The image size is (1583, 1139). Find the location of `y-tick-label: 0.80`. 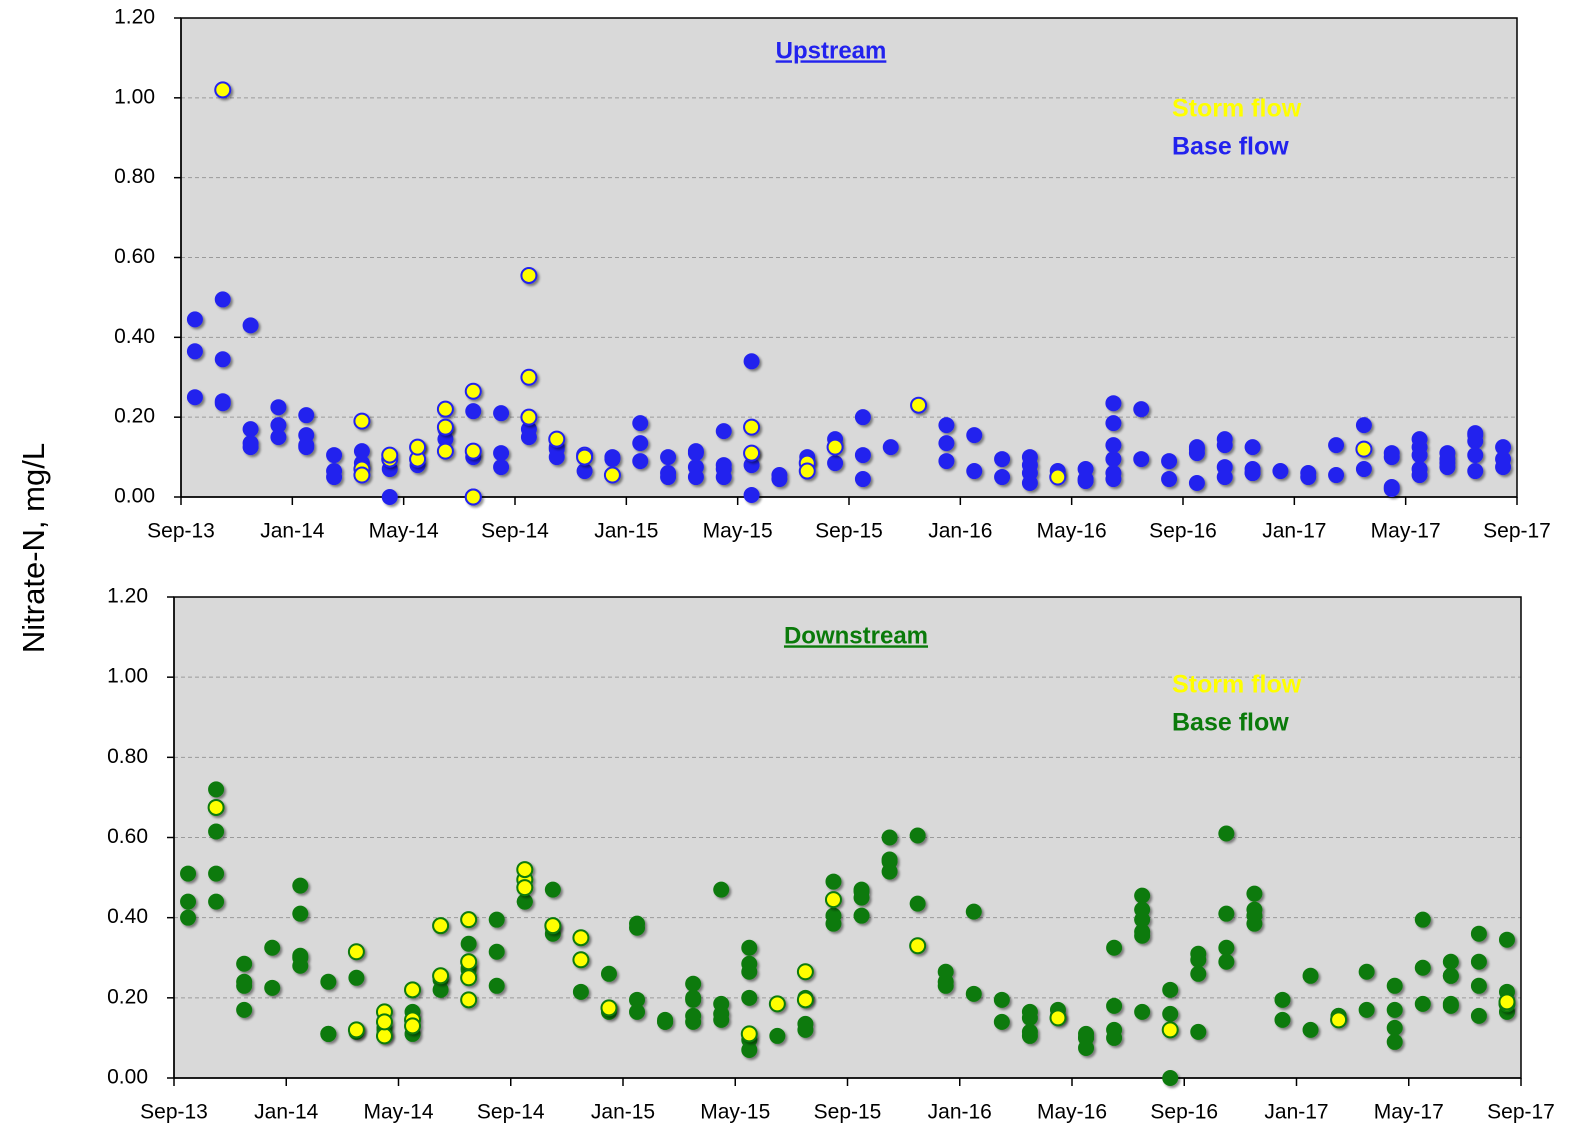

y-tick-label: 0.80 is located at coordinates (134, 176).